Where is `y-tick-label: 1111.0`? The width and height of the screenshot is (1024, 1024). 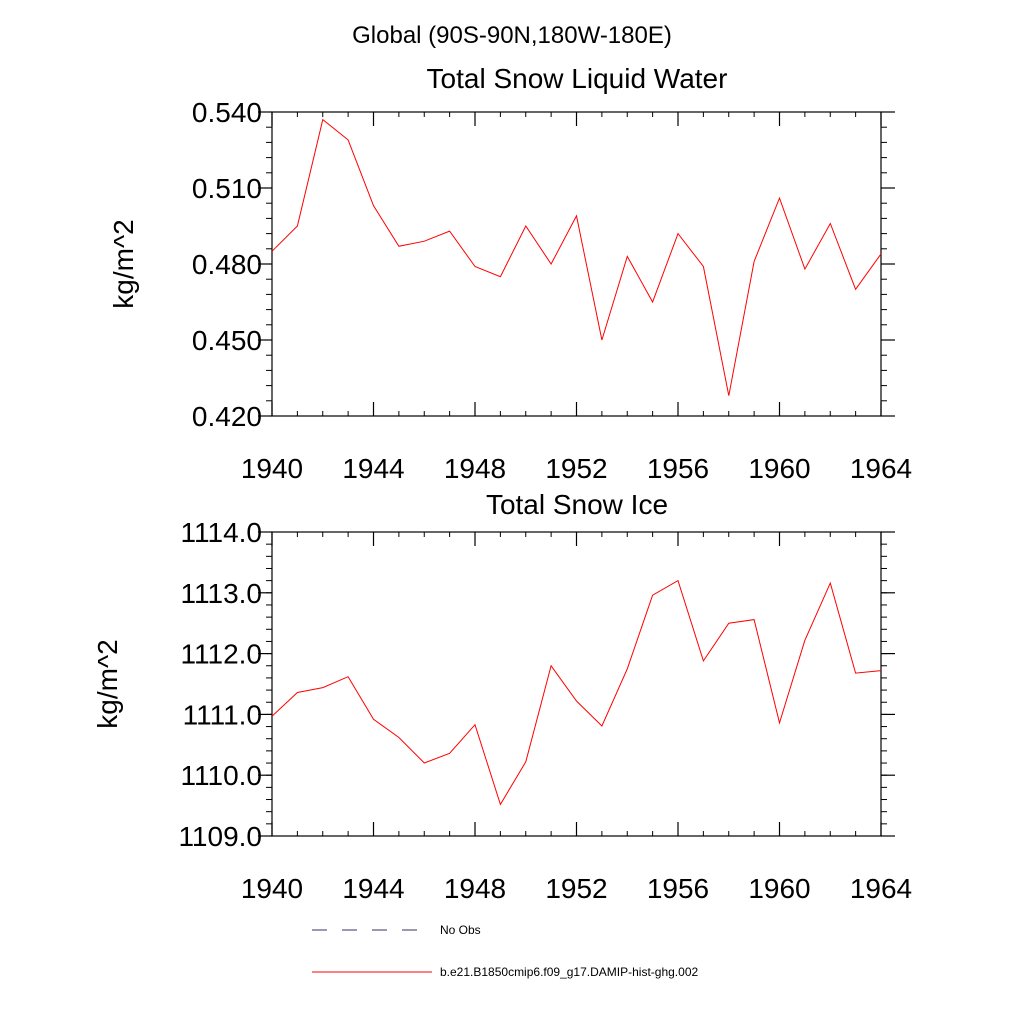 y-tick-label: 1111.0 is located at coordinates (222, 714).